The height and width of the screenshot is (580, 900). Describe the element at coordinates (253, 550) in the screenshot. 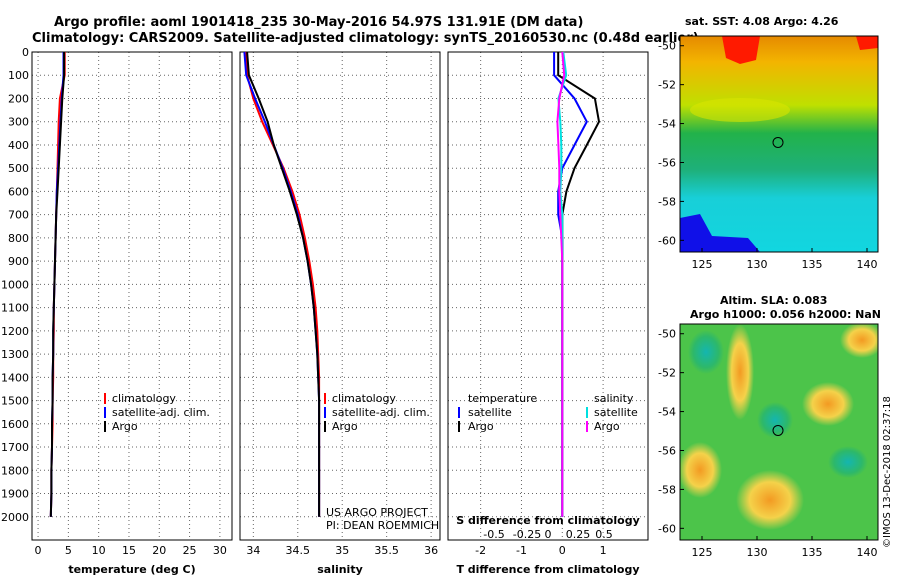

I see `x-tick-label: 34` at that location.